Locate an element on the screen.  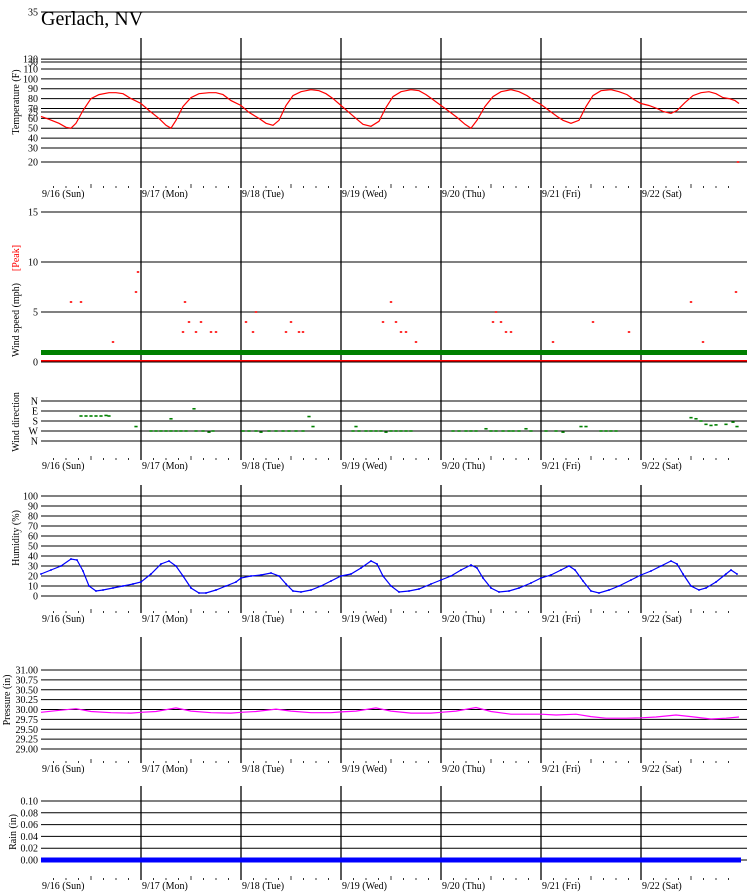
wind-base-line is located at coordinates (394, 361).